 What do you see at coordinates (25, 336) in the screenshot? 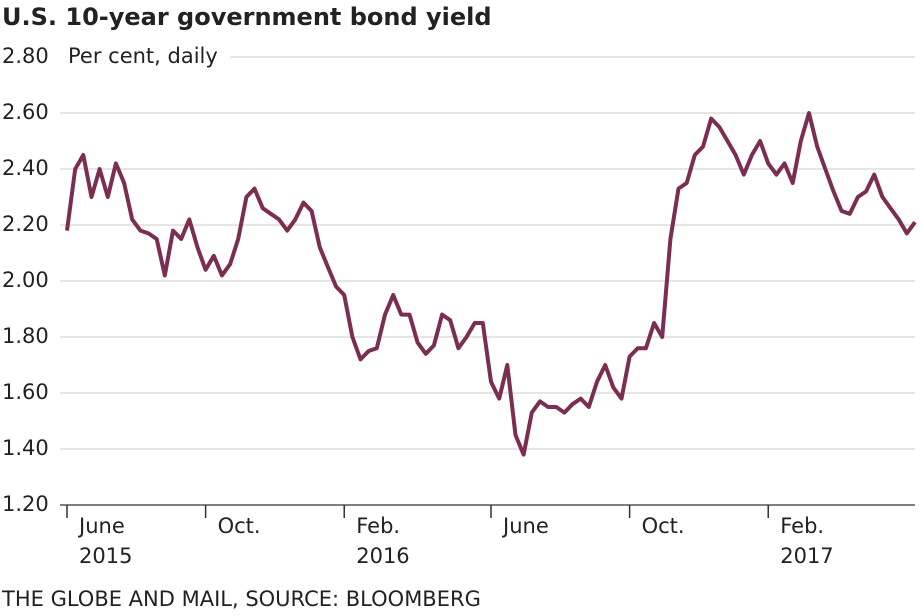
I see `y-tick-label: 1.80` at bounding box center [25, 336].